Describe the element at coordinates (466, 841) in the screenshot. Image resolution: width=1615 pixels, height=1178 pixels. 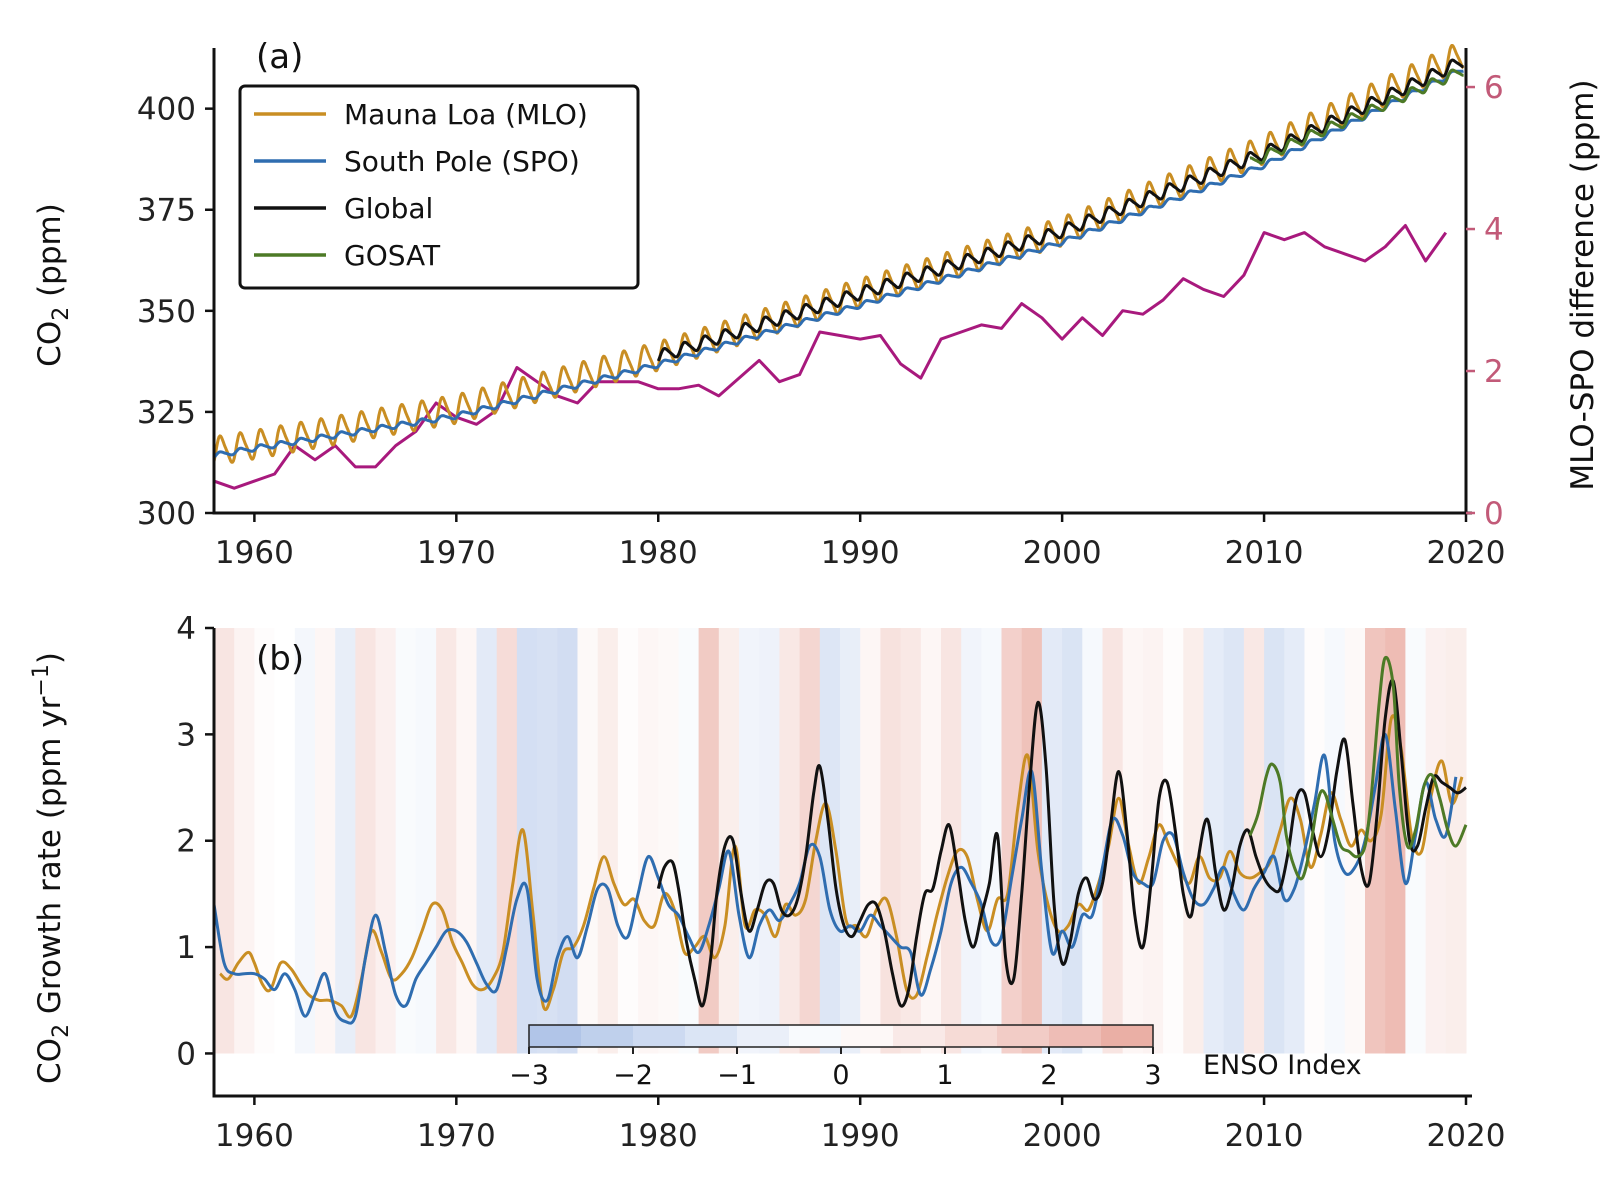
I see `enso-band-1970` at that location.